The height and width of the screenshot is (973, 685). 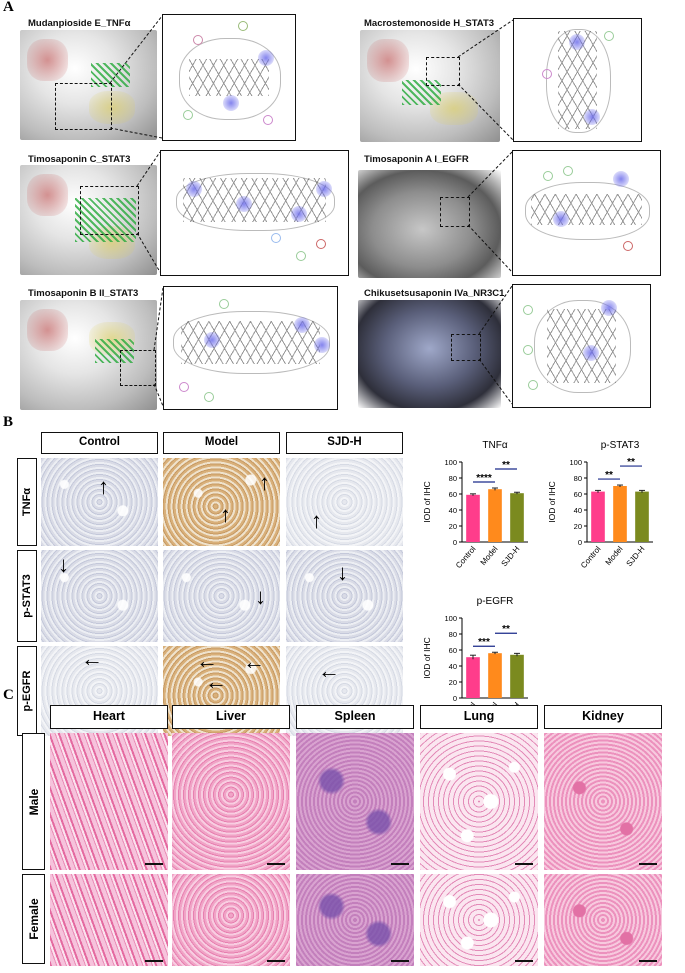 What do you see at coordinates (231, 717) in the screenshot?
I see `he-col-liver: Liver` at bounding box center [231, 717].